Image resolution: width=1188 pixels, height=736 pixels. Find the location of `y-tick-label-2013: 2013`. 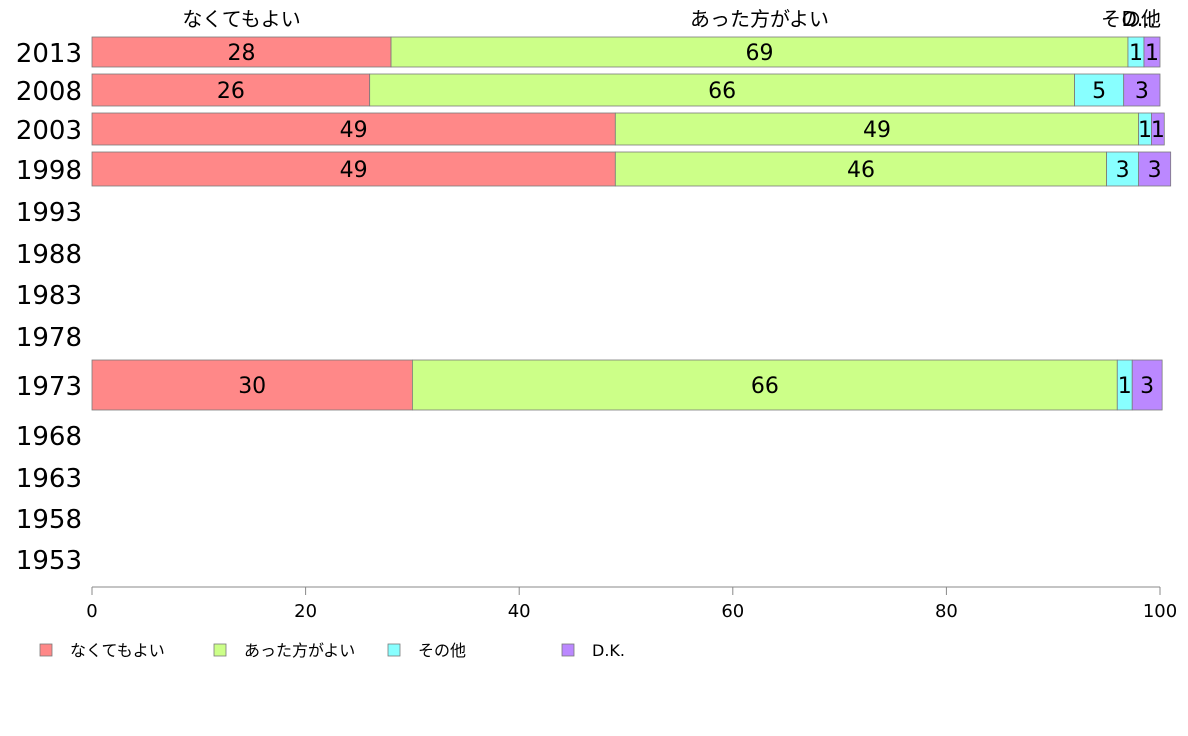

y-tick-label-2013: 2013 is located at coordinates (49, 54).